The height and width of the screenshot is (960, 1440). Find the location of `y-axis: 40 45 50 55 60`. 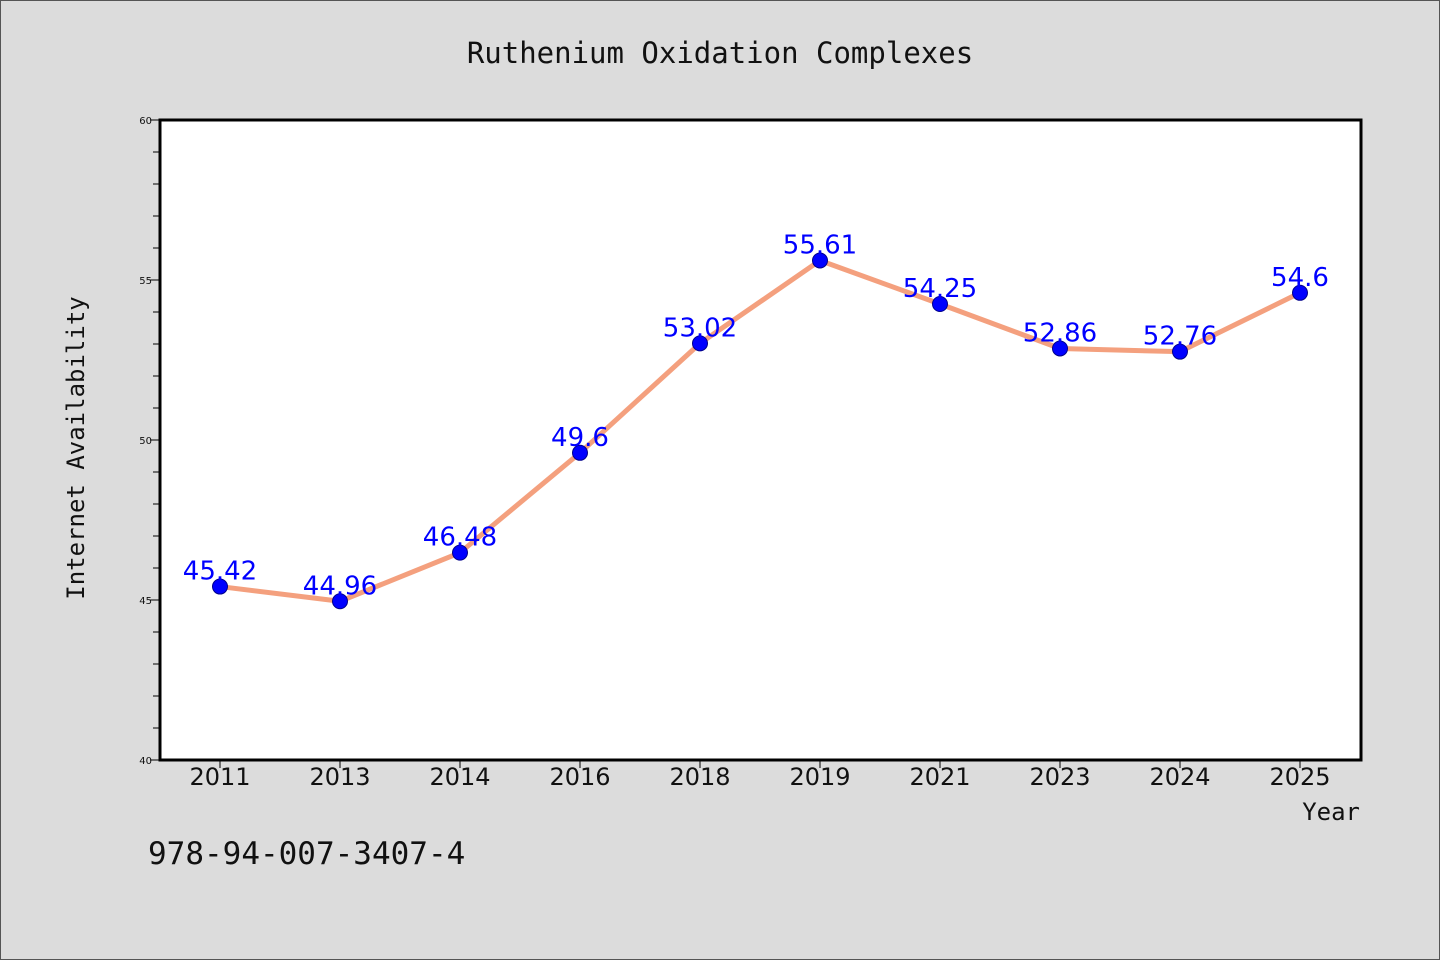

y-axis: 40 45 50 55 60 is located at coordinates (149, 441).